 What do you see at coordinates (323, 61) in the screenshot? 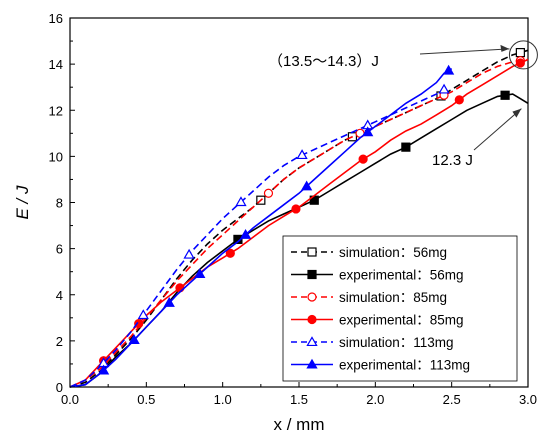
I see `annotation-upper: （13.5～14.3）J` at bounding box center [323, 61].